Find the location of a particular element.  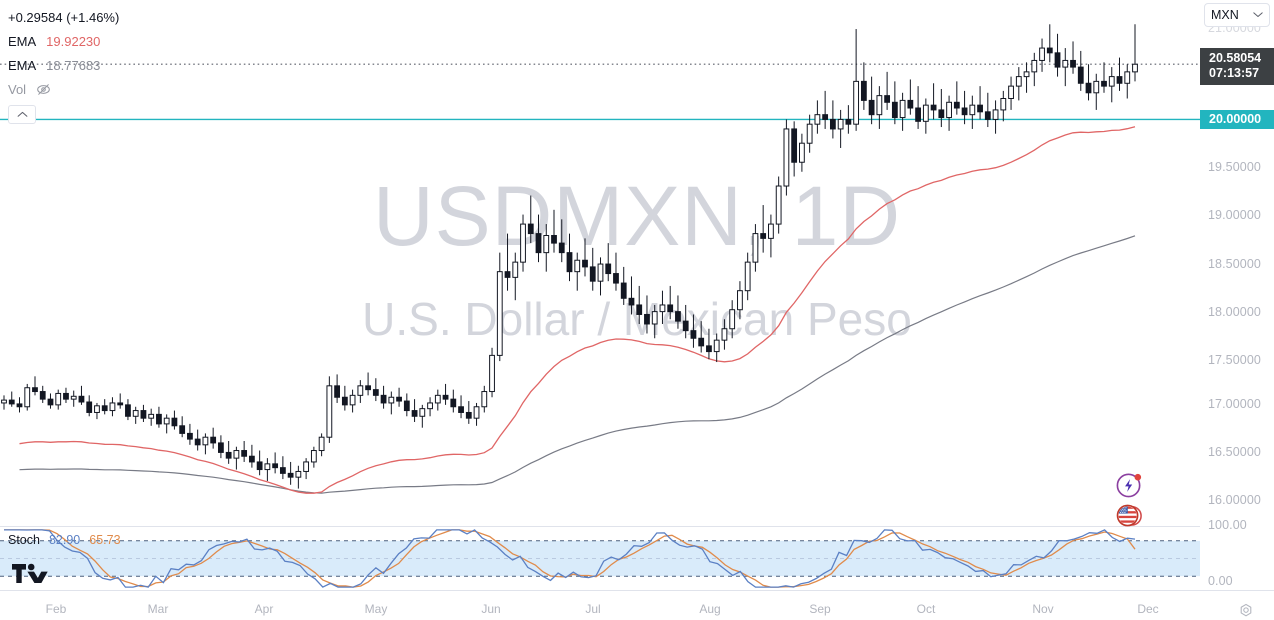

legend-ema-slow-row: EMA 18.77683 is located at coordinates (63, 65).